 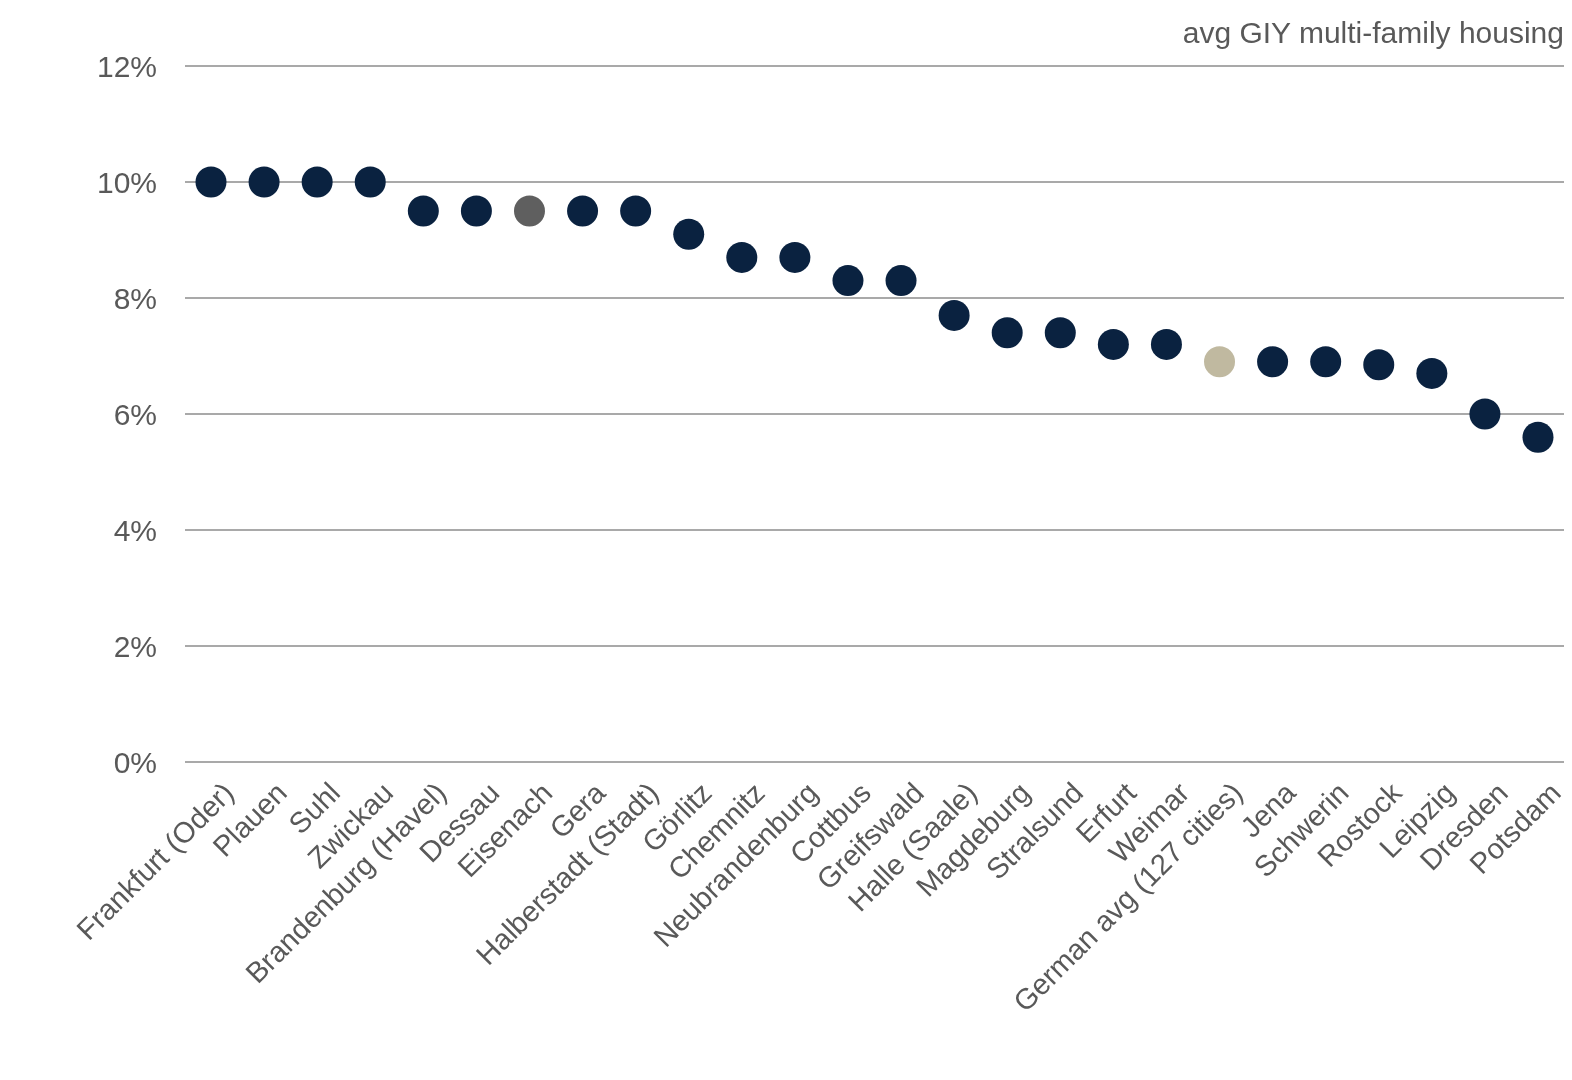 I want to click on y-tick-label: 8%, so click(x=135, y=298).